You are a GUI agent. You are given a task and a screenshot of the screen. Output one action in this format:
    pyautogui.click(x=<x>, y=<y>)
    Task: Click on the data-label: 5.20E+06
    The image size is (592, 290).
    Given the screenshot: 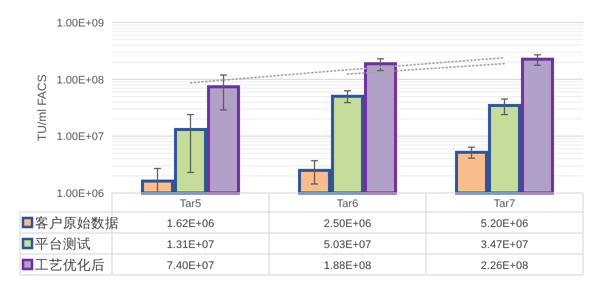 What is the action you would take?
    pyautogui.click(x=504, y=224)
    